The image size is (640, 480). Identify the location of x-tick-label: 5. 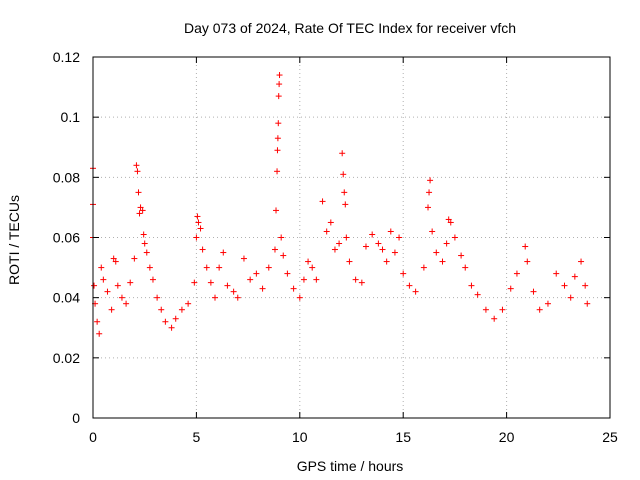
(197, 437).